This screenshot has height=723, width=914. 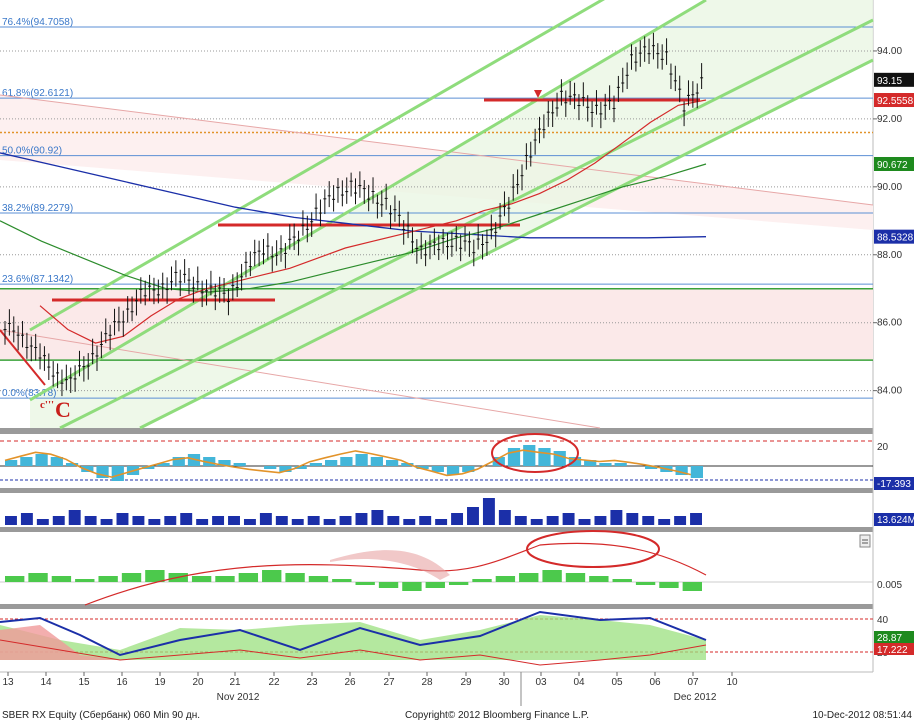 What do you see at coordinates (655, 682) in the screenshot?
I see `x-tick-label: 06` at bounding box center [655, 682].